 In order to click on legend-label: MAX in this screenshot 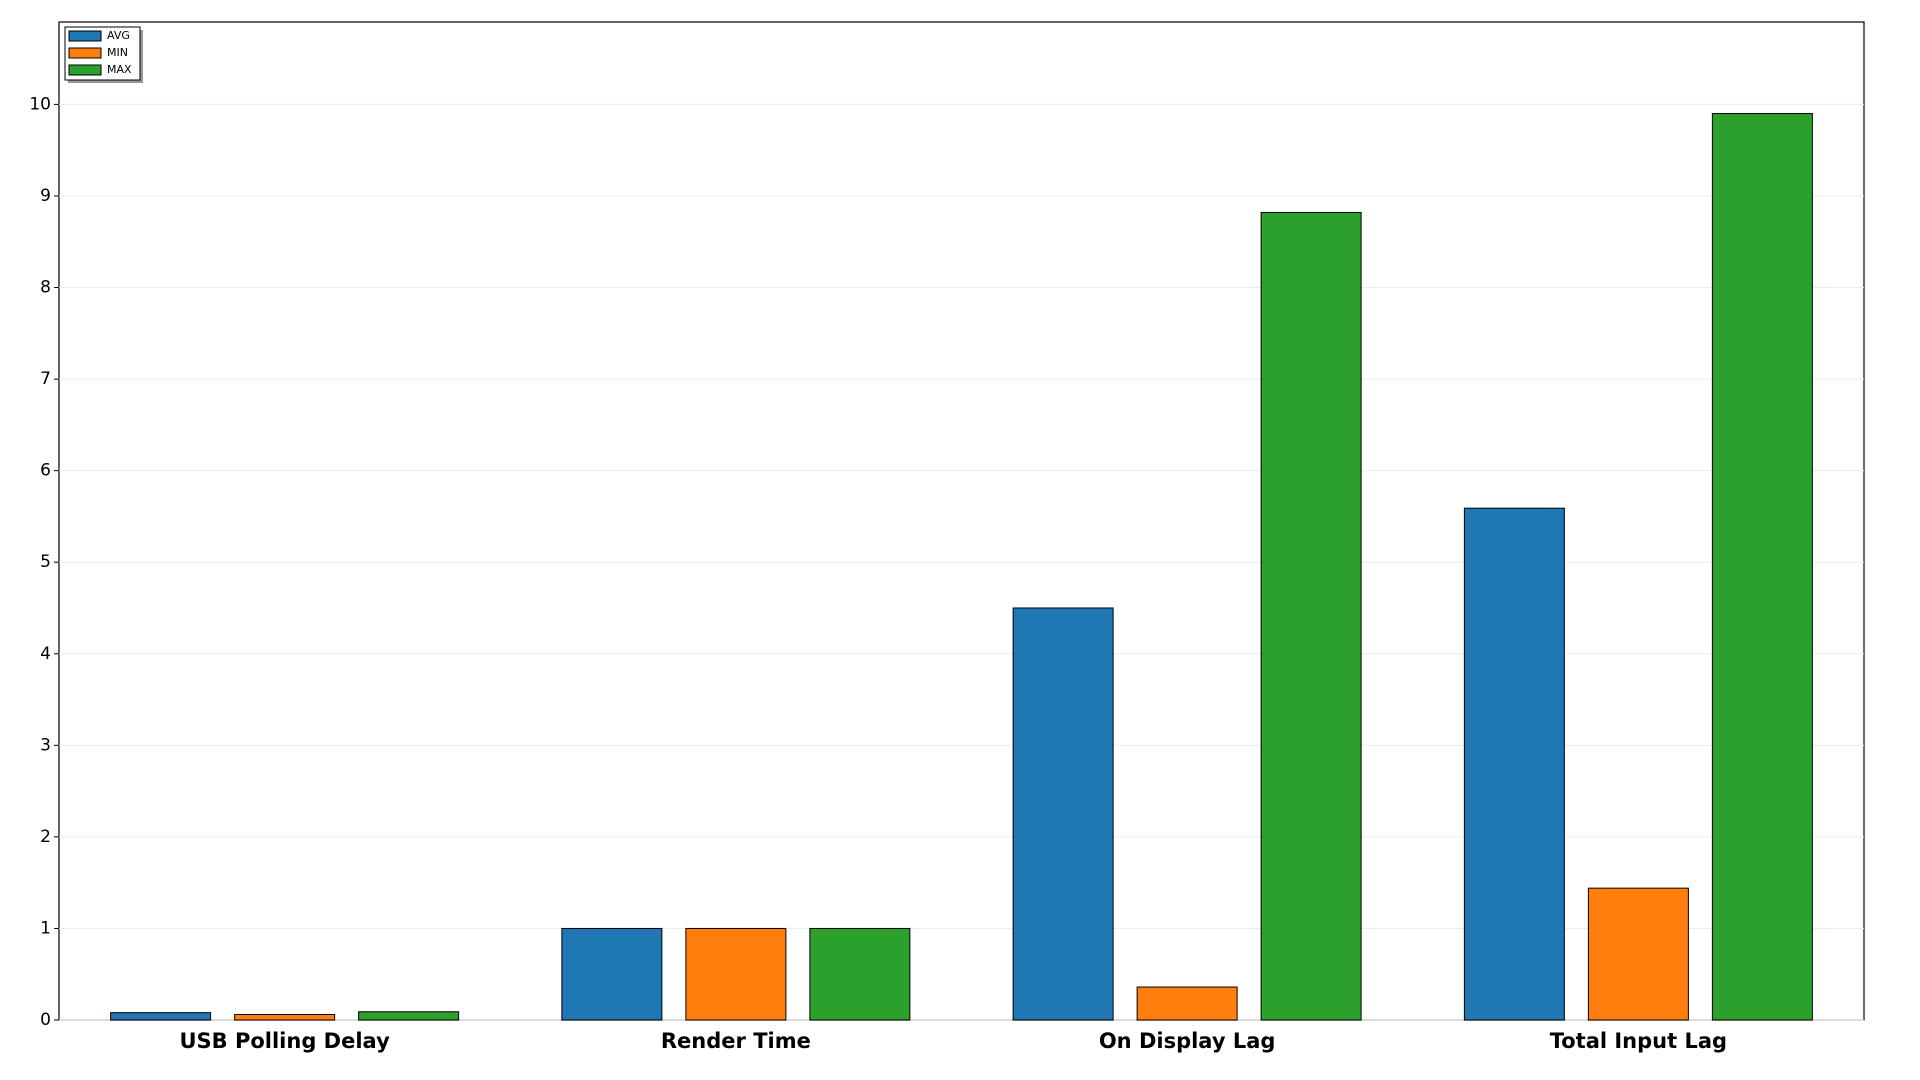, I will do `click(119, 69)`.